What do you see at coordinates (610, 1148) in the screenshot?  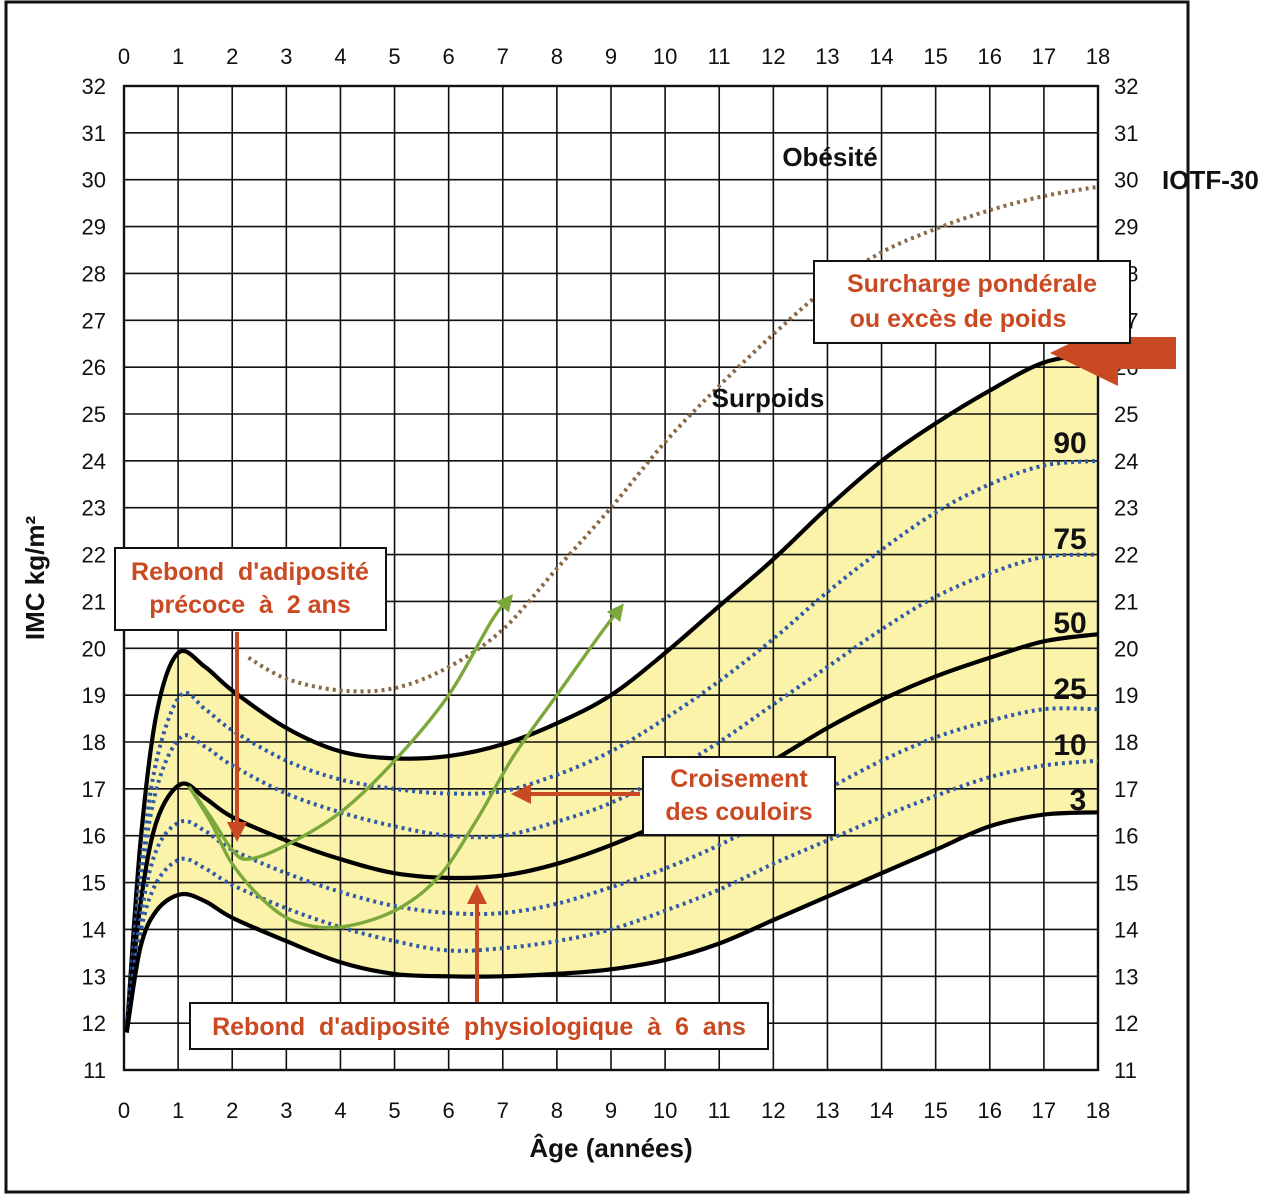 I see `x-axis-title: Âge (années)` at bounding box center [610, 1148].